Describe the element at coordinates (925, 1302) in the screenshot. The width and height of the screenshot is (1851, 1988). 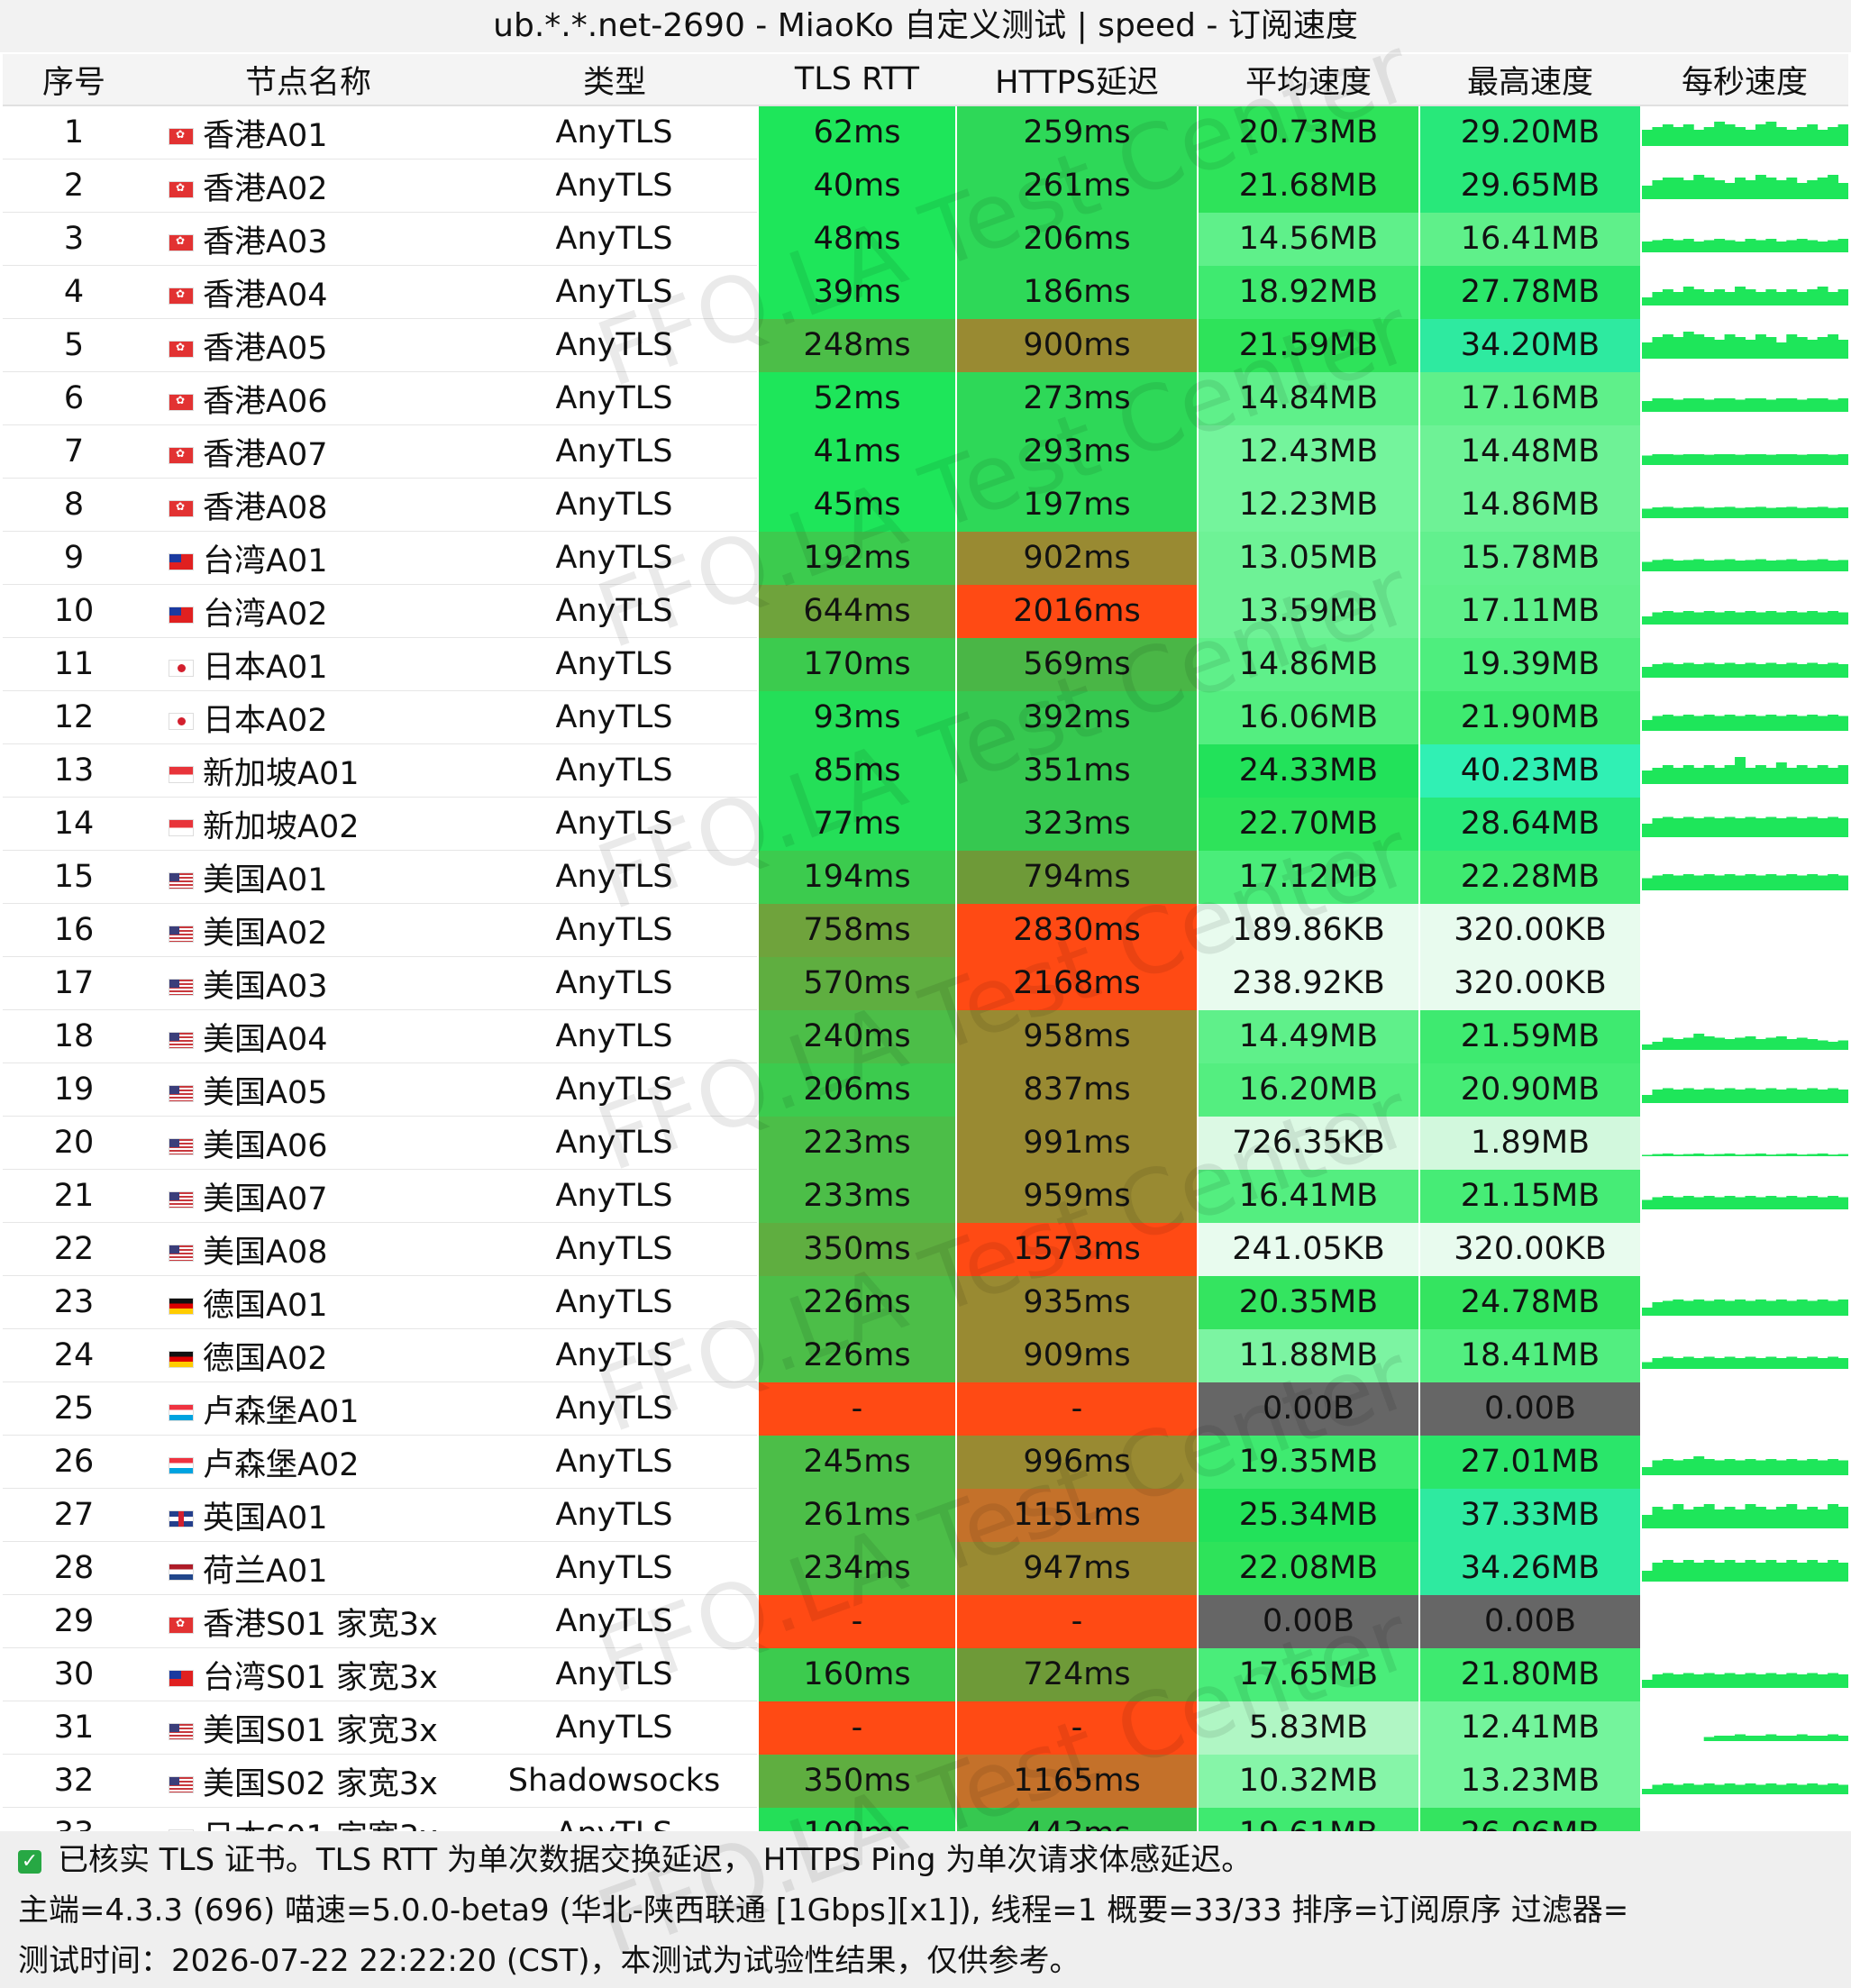
I see `table-row: 23 德国A01 AnyTLS 226ms 935ms 20.35MB 24.78MB` at that location.